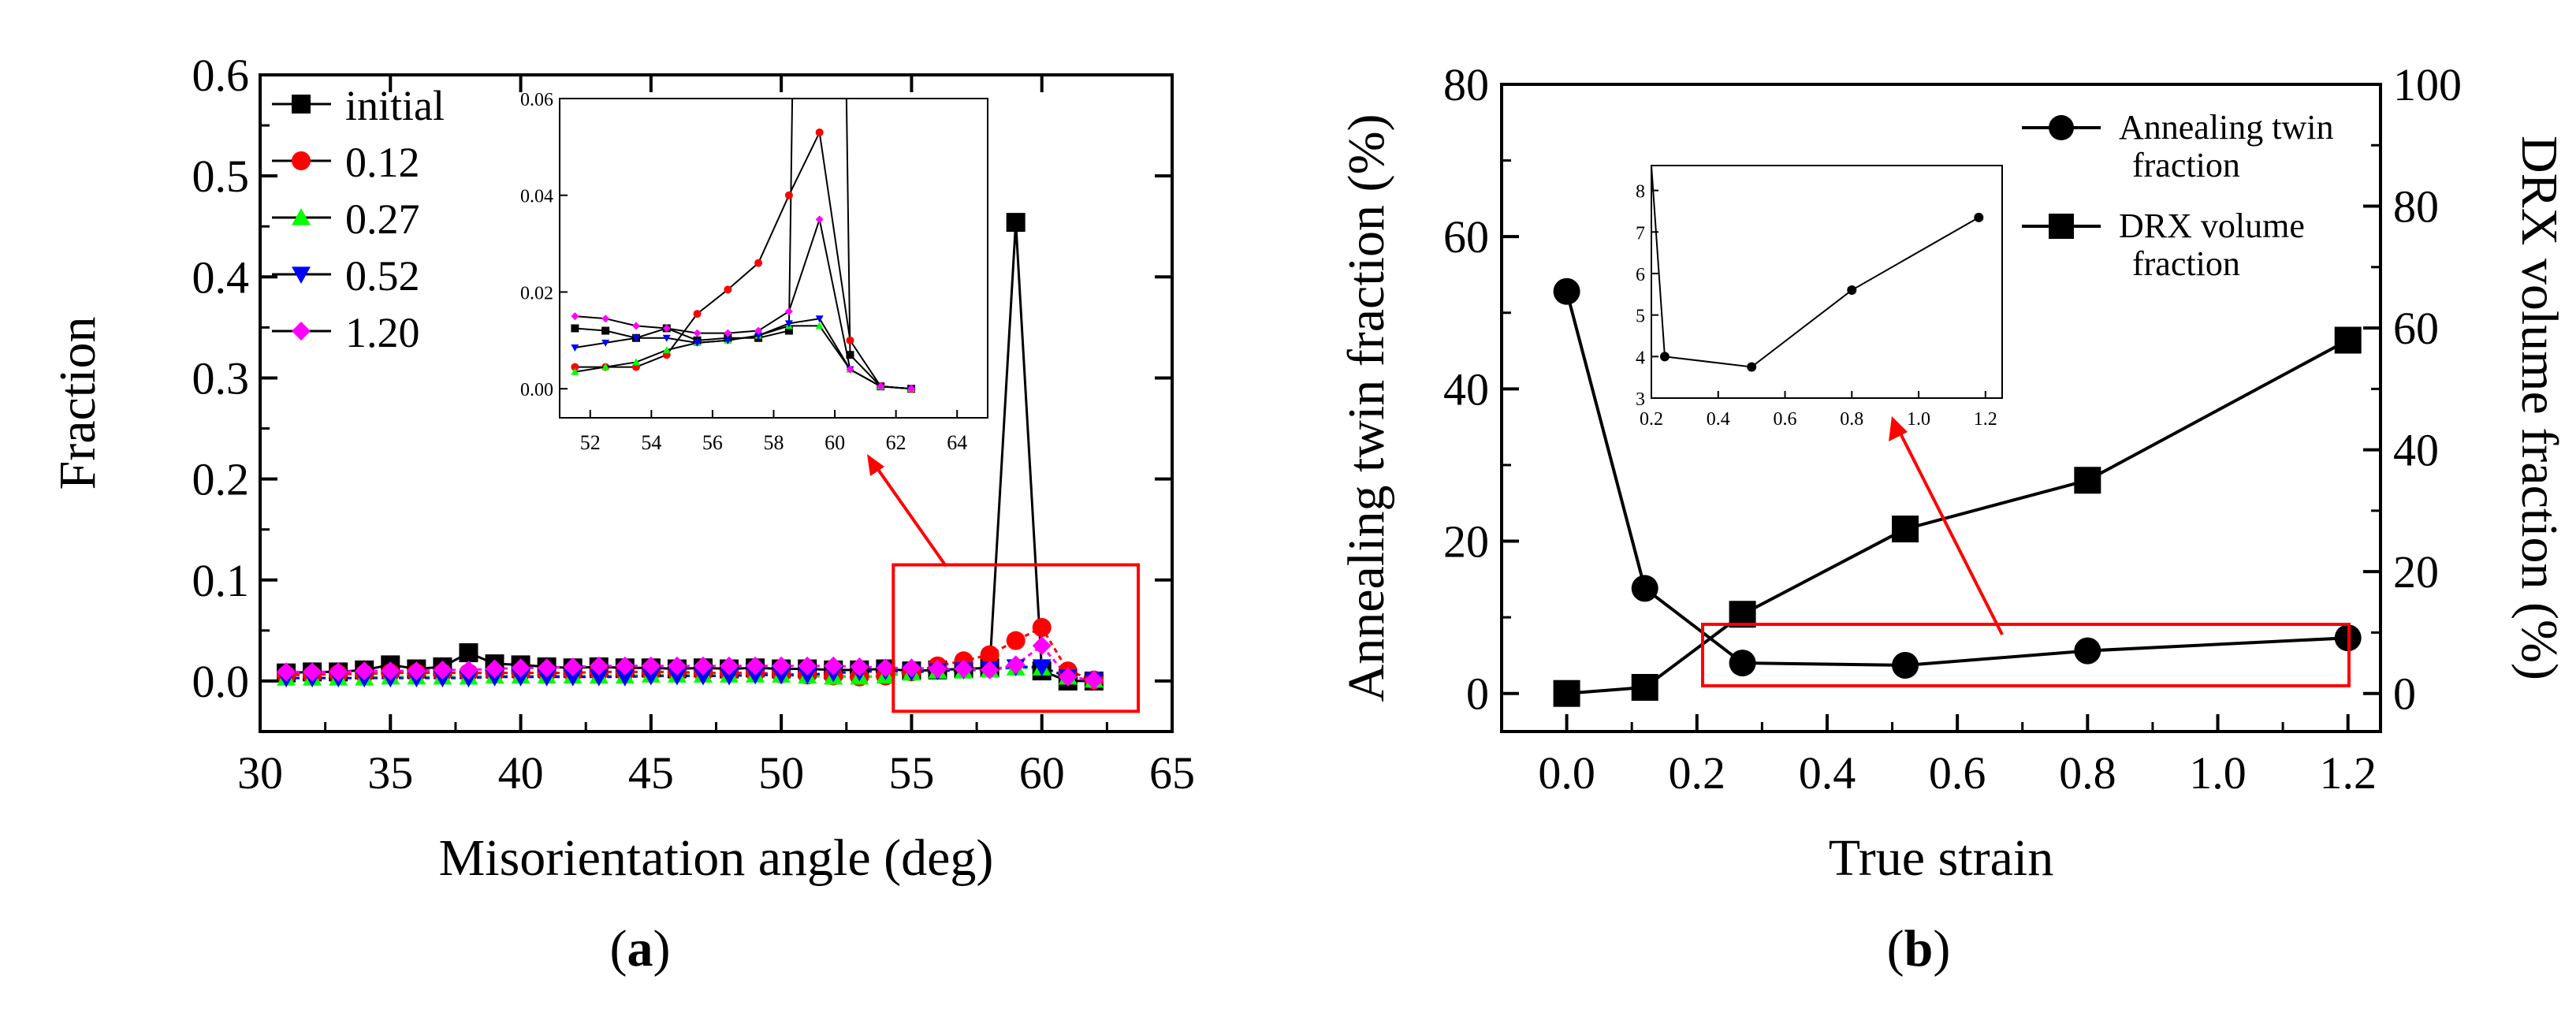 This screenshot has height=1009, width=2576. What do you see at coordinates (1651, 420) in the screenshot?
I see `inset-x-tick-label: 0.2` at bounding box center [1651, 420].